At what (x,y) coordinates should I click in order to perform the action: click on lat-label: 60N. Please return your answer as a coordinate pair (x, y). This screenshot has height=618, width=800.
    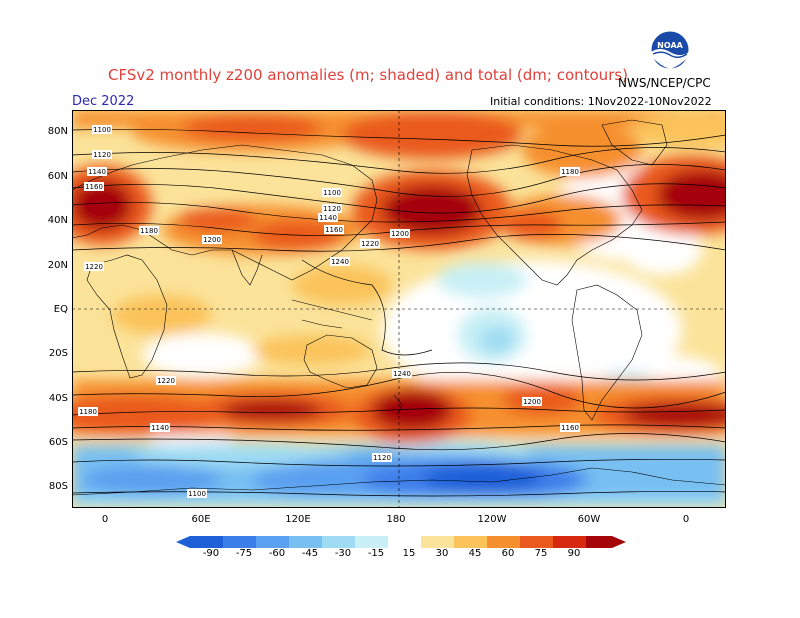
    Looking at the image, I should click on (57, 176).